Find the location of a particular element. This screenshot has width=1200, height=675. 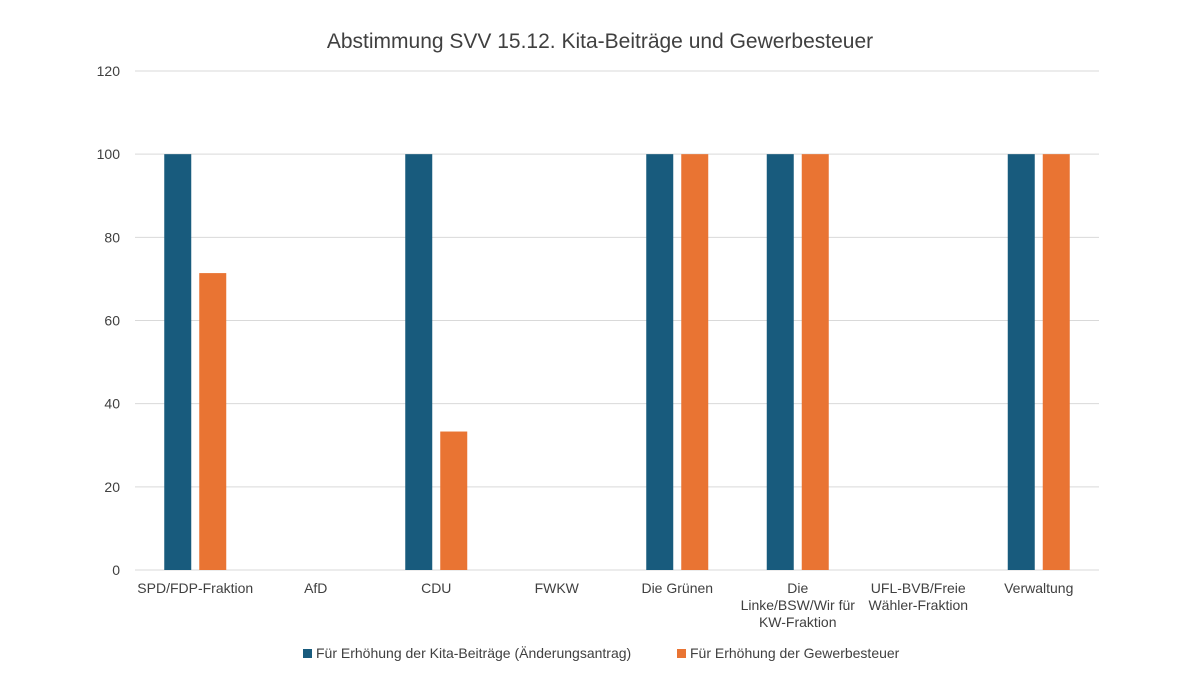

x-category-label: Verwaltung is located at coordinates (1038, 588).